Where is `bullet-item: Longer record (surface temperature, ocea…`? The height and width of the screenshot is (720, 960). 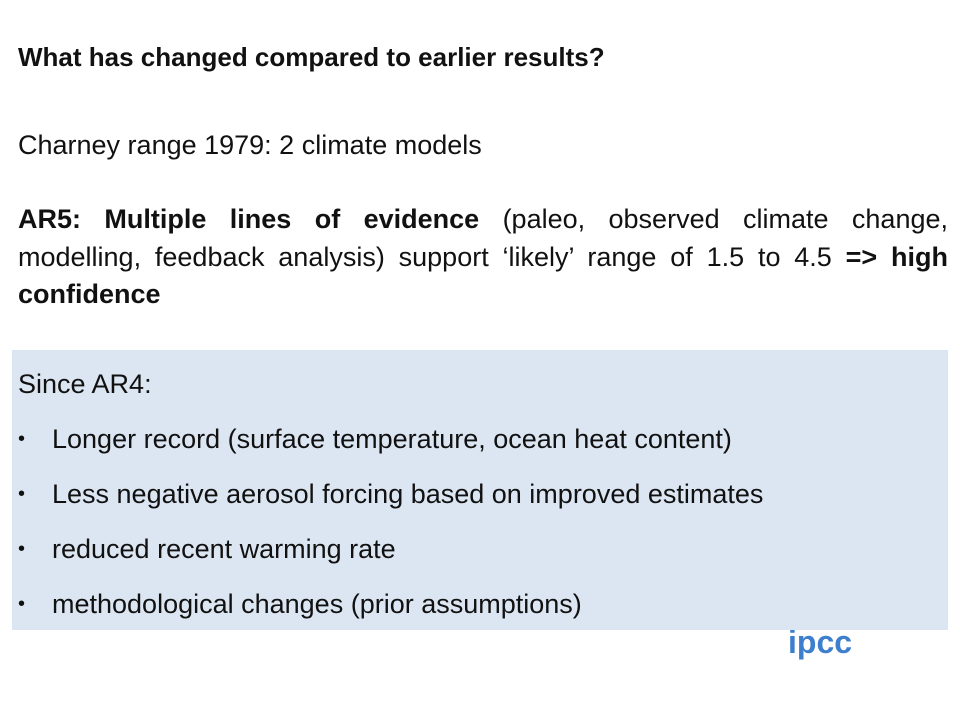 bullet-item: Longer record (surface temperature, ocea… is located at coordinates (375, 439).